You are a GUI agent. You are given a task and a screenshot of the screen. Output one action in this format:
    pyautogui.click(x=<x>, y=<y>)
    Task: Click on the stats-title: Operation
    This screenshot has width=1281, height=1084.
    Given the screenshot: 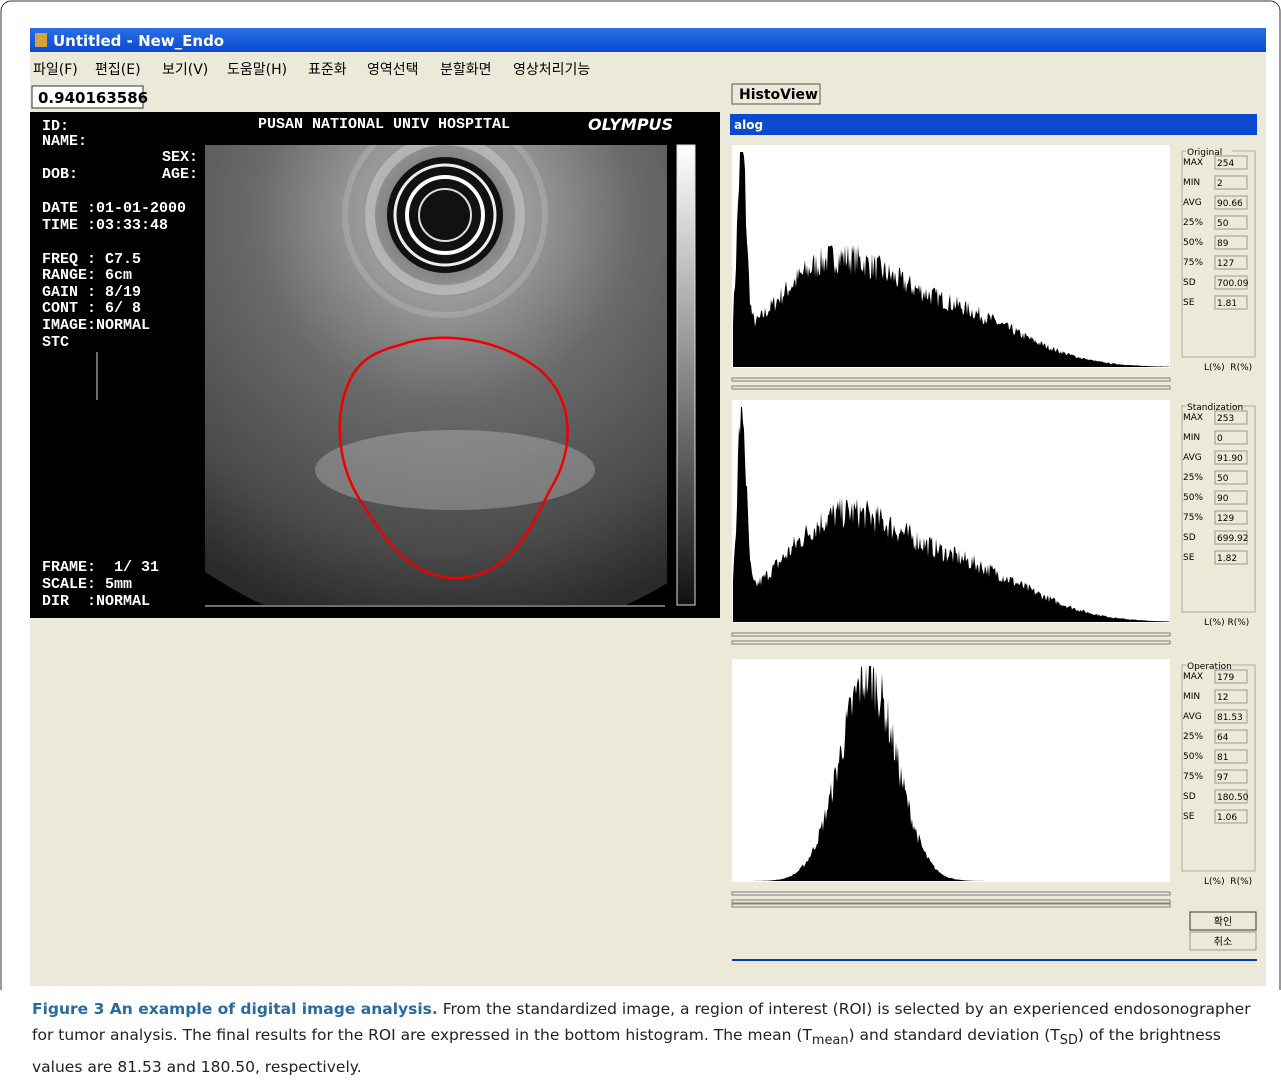 What is the action you would take?
    pyautogui.click(x=1209, y=667)
    